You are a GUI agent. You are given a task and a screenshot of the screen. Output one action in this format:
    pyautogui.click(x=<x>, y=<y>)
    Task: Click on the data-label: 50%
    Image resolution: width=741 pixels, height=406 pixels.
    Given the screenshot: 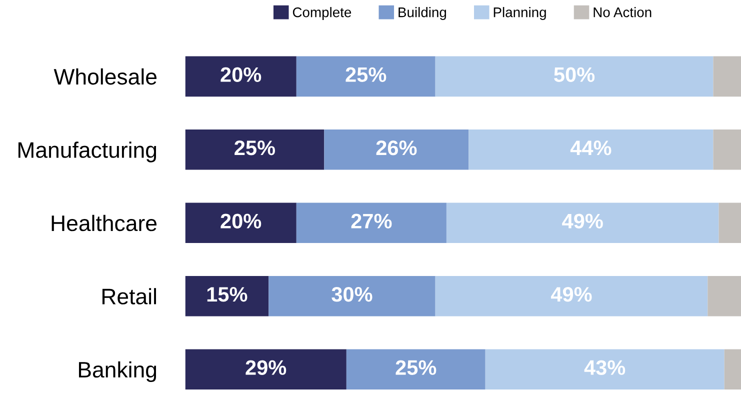 What is the action you would take?
    pyautogui.click(x=574, y=74)
    